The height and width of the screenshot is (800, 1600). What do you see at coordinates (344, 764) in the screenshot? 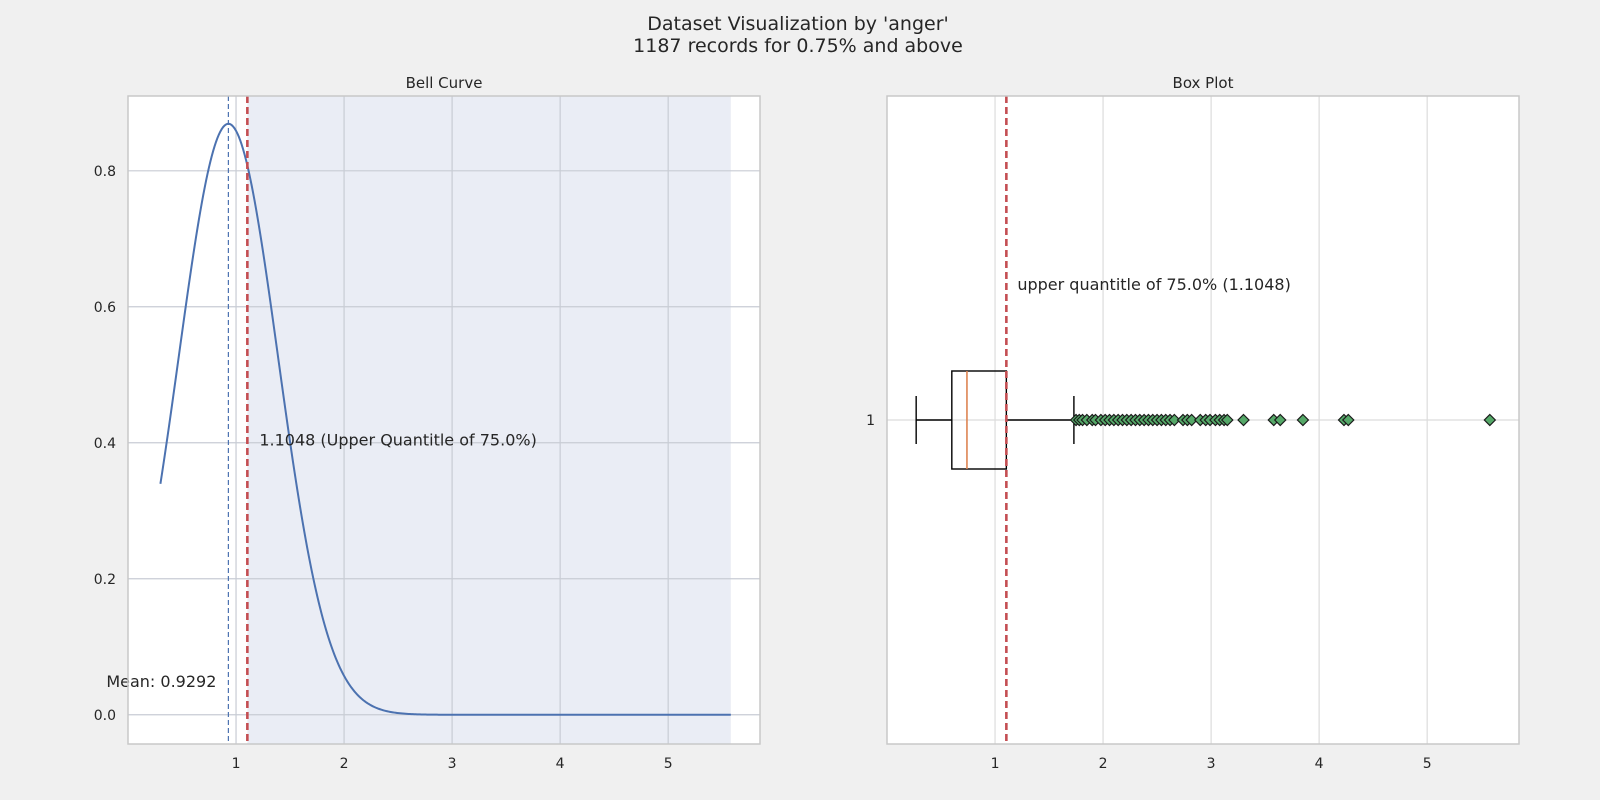
I see `bell-curve-x-tick-label: 2` at bounding box center [344, 764].